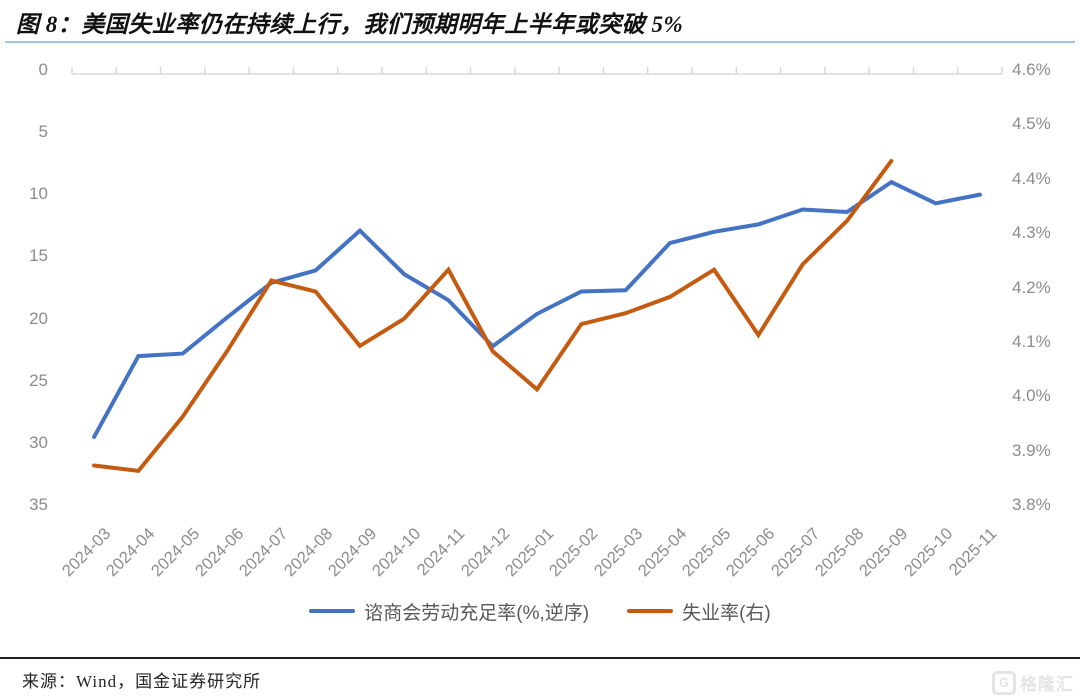 The height and width of the screenshot is (697, 1080). I want to click on left-axis-tick-label: 20, so click(38, 318).